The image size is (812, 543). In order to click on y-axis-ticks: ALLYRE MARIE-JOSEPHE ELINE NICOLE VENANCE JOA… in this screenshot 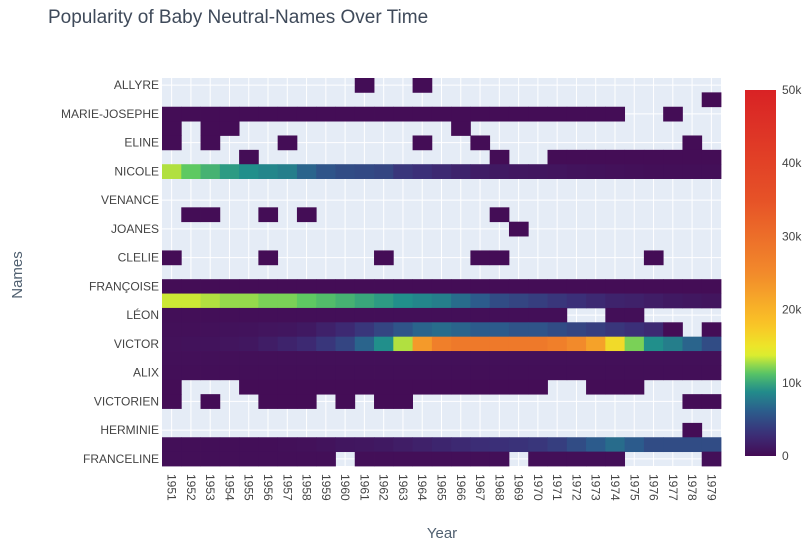, I will do `click(110, 272)`.